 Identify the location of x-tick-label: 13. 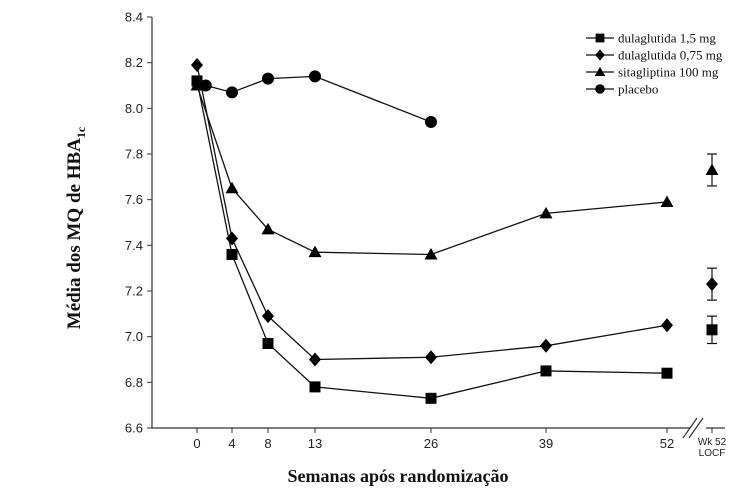
(315, 443).